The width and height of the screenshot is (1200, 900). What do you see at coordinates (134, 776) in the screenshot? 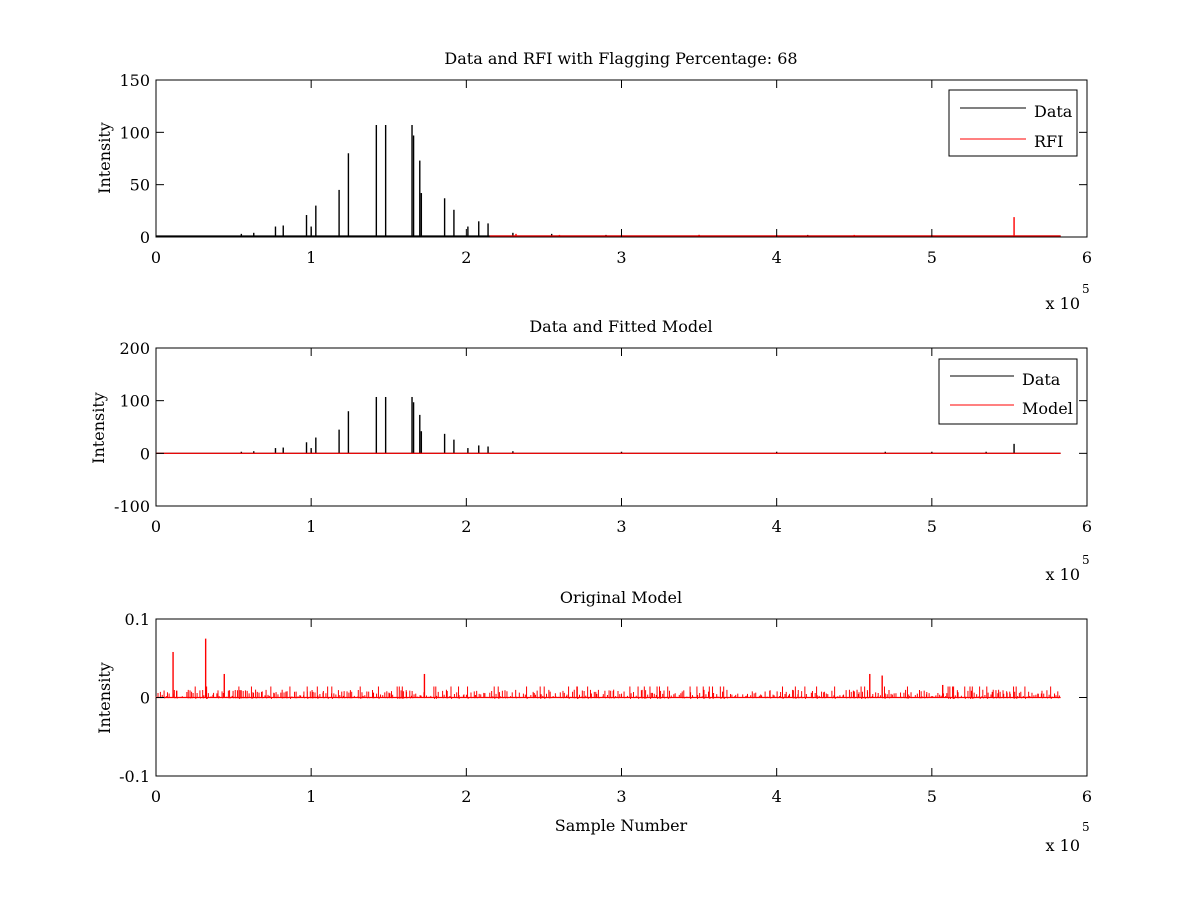
I see `y-tick-label: -0.1` at bounding box center [134, 776].